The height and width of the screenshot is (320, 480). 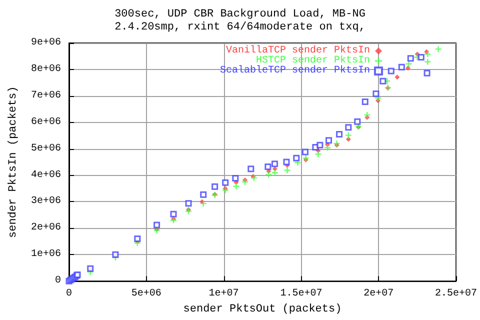 I want to click on x-tick-label: 2e+07, so click(x=379, y=294).